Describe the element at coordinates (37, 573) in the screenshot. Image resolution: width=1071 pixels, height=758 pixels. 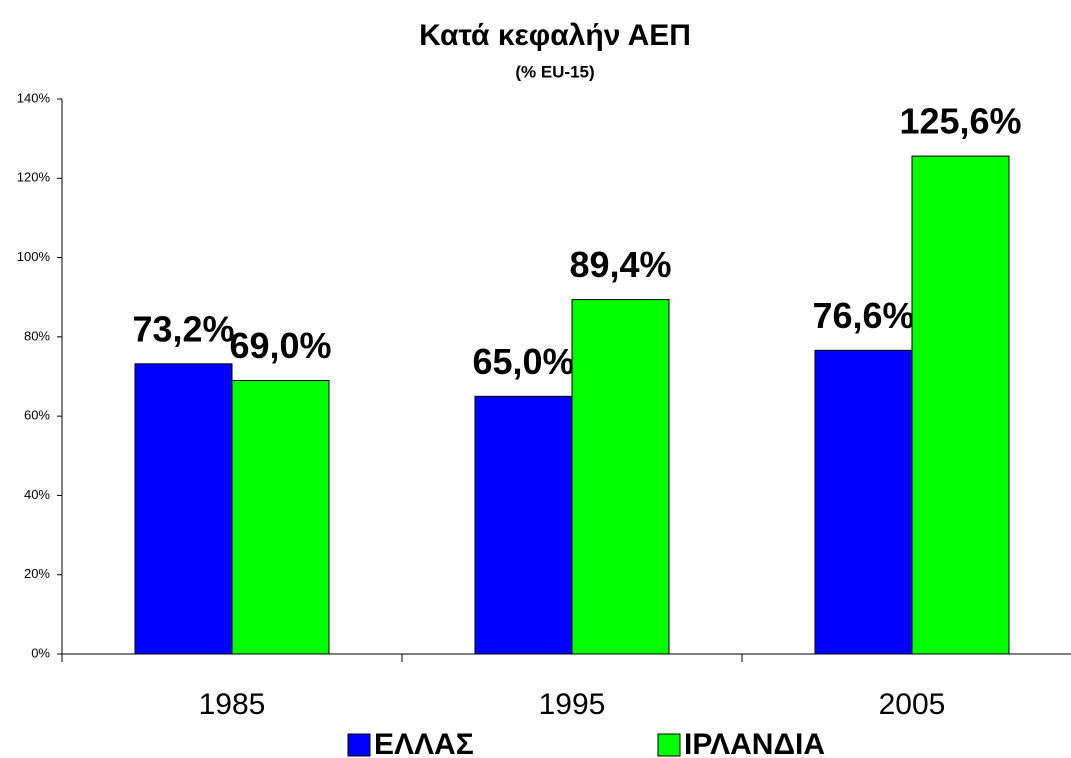
I see `y-tick-label: 20%` at that location.